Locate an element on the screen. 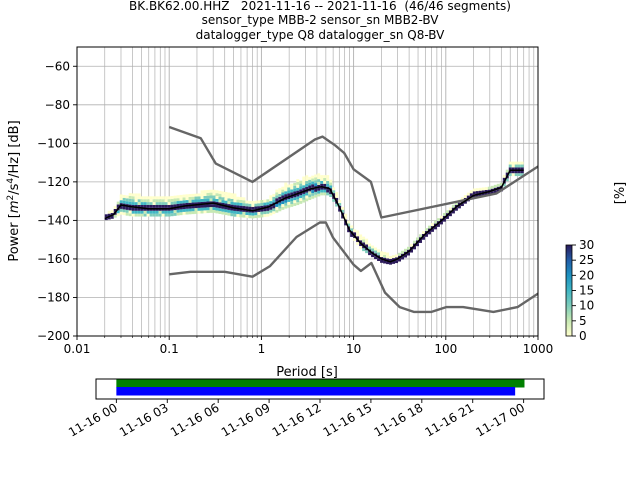 The image size is (640, 480). high-noise-model-line is located at coordinates (353, 172).